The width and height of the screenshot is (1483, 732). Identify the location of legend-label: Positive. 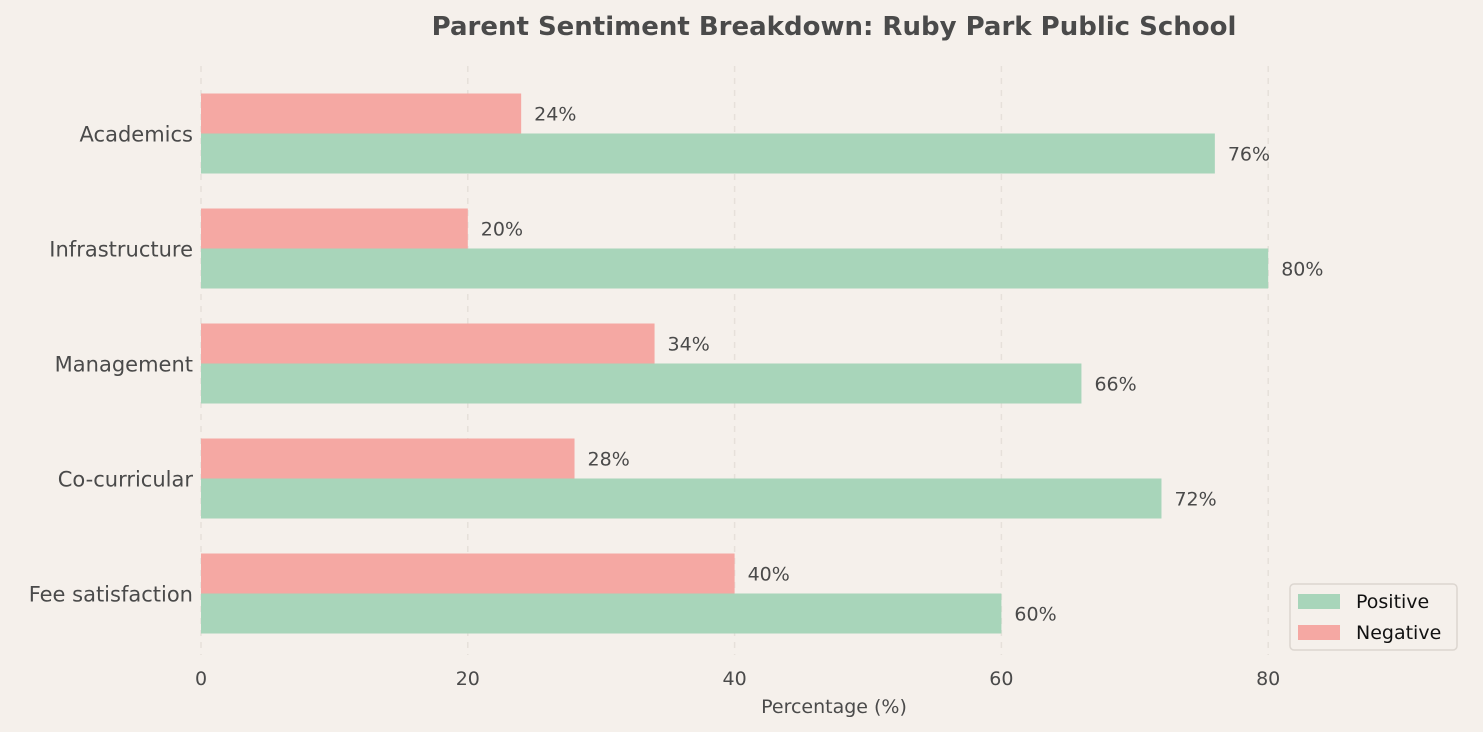
(1392, 602).